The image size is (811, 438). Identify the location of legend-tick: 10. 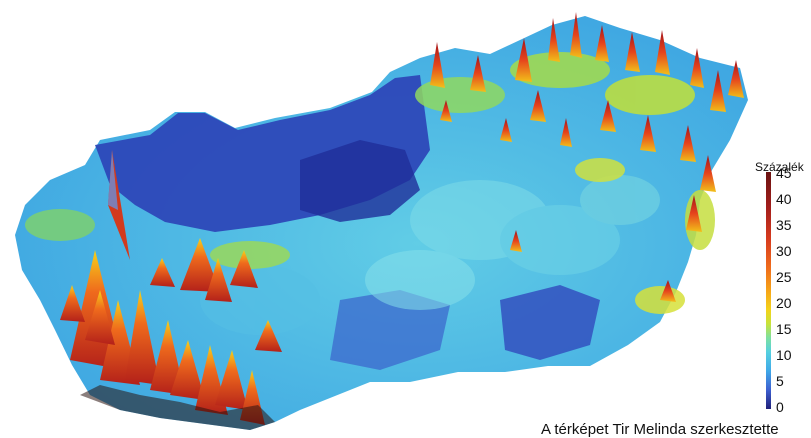
(784, 355).